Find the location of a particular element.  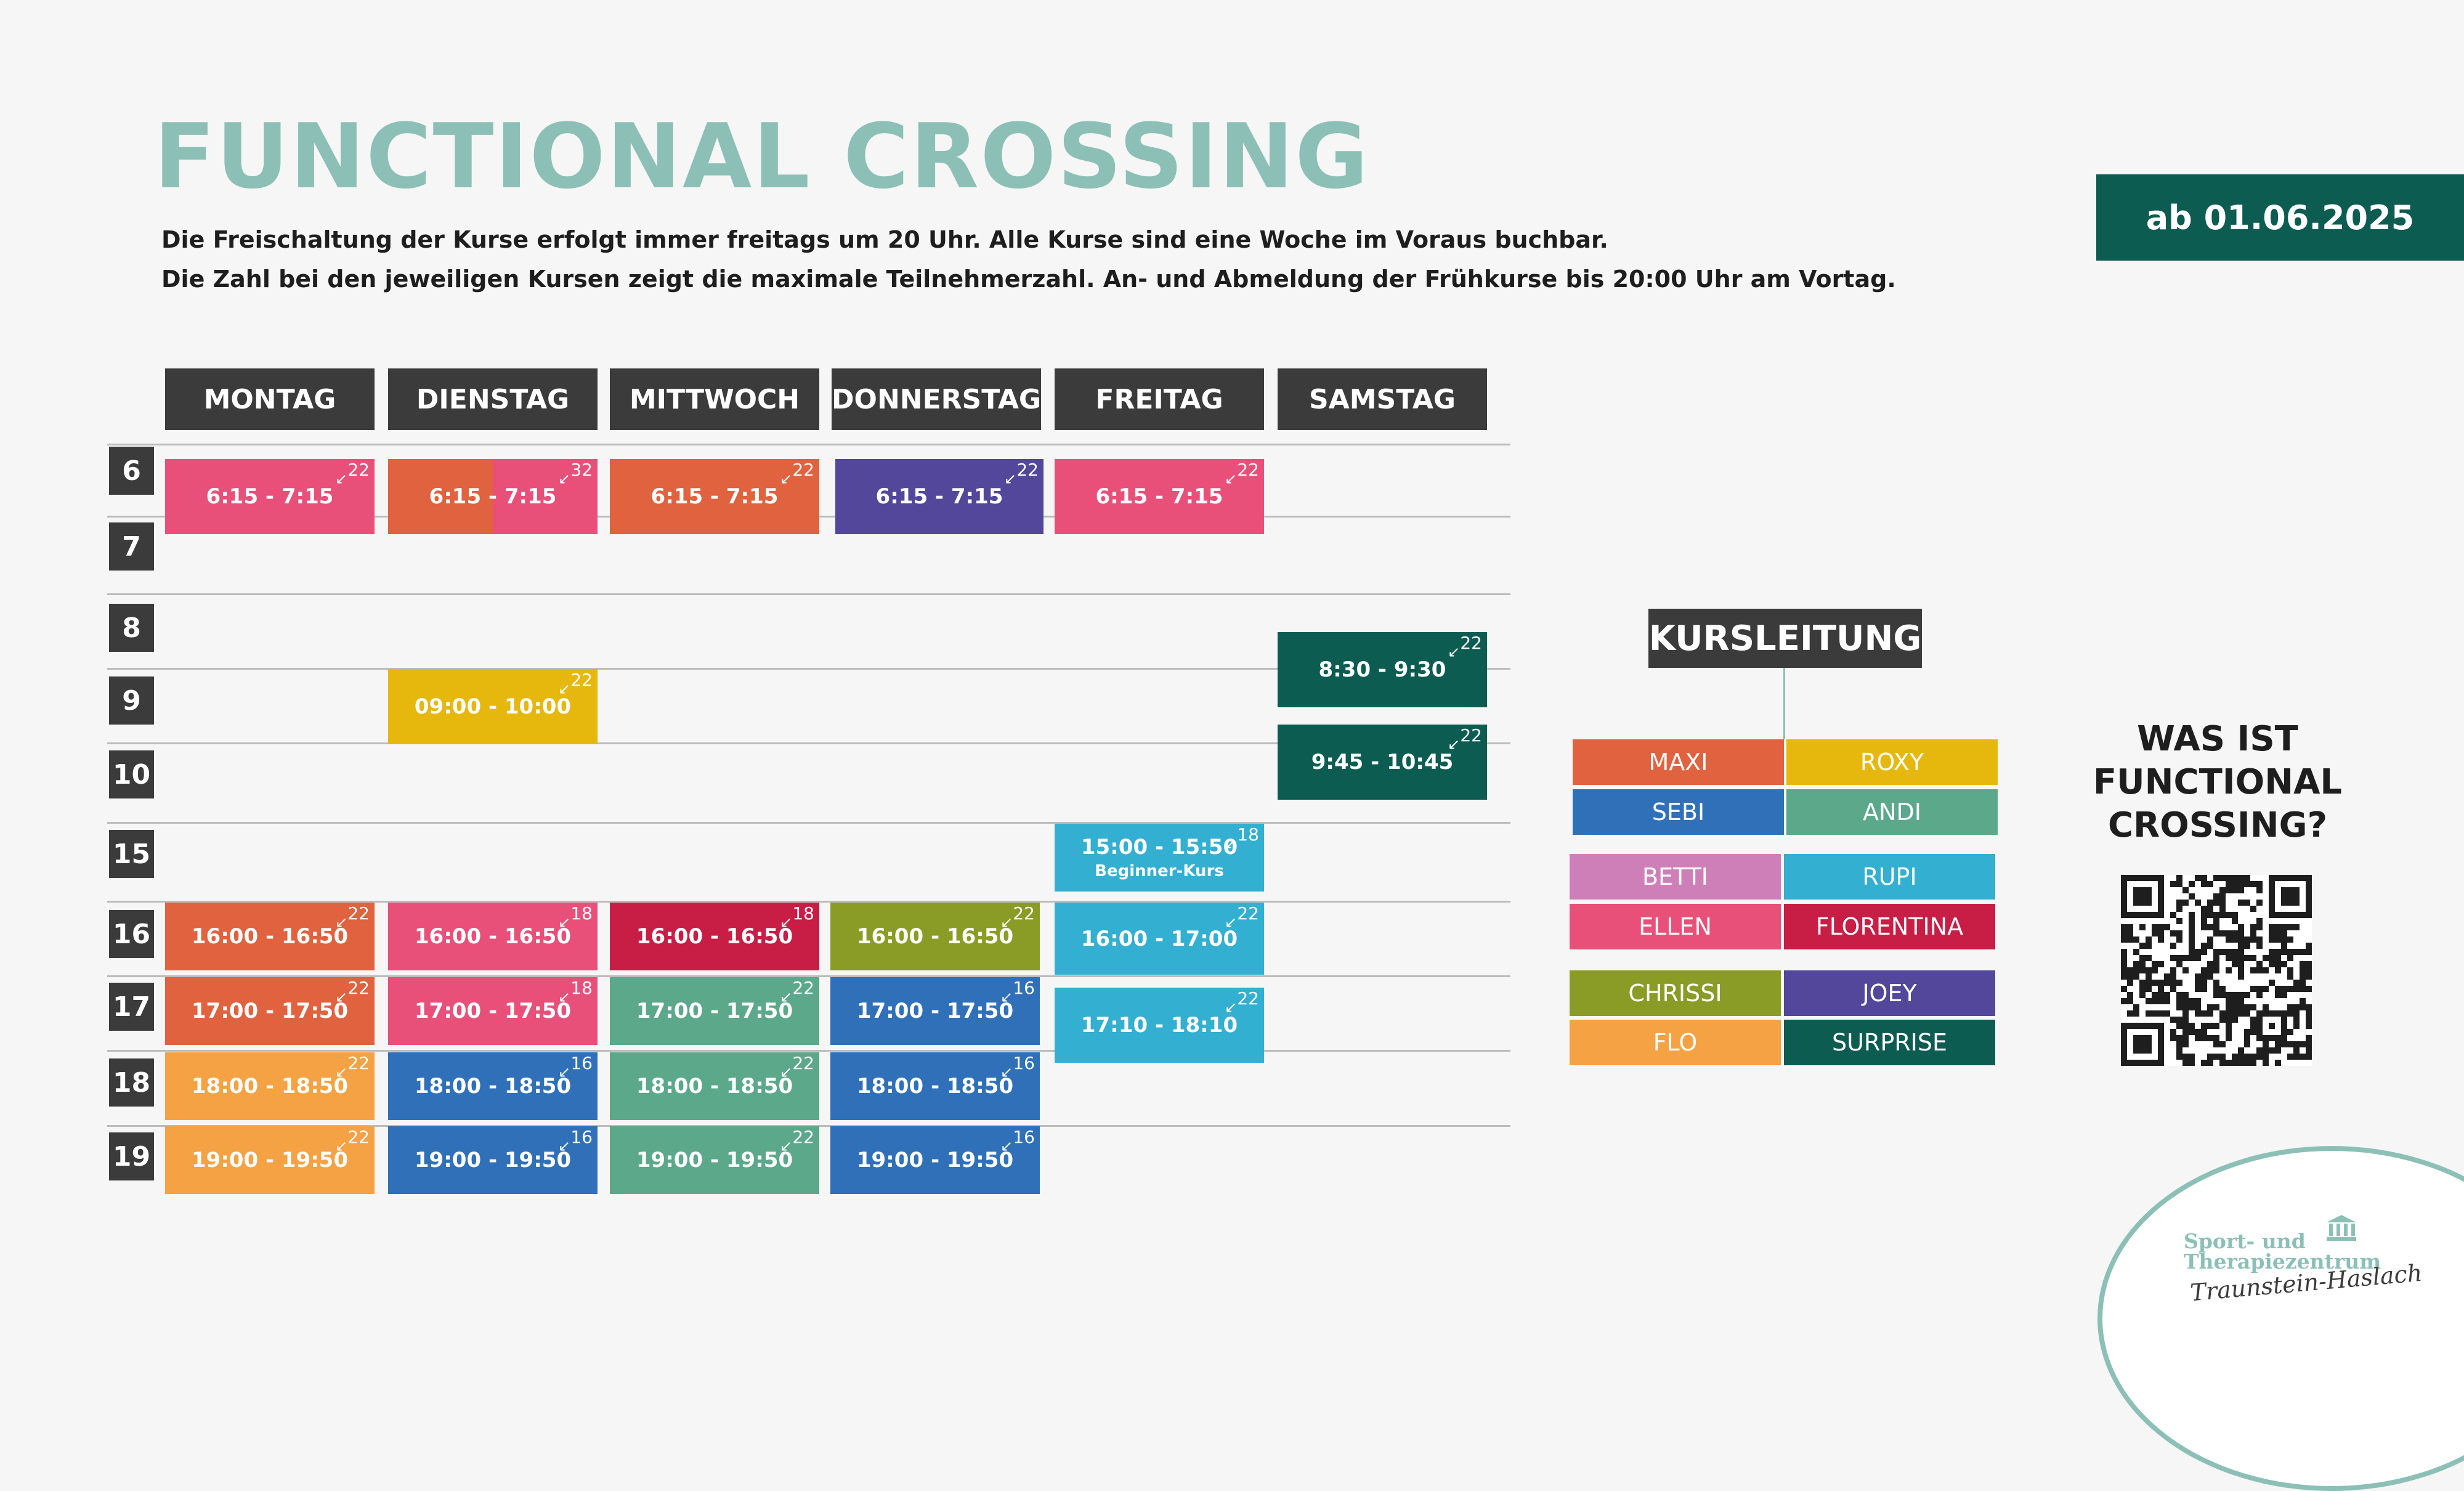

session-time: 6:15 - 7:15 is located at coordinates (939, 497).